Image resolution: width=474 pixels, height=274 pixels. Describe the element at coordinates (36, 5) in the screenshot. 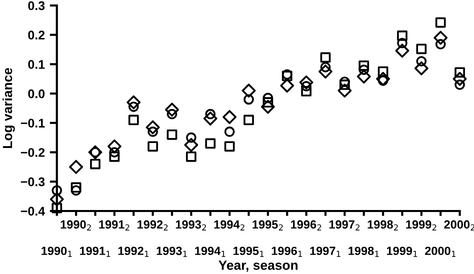

I see `y-tick-label: 0.3` at that location.